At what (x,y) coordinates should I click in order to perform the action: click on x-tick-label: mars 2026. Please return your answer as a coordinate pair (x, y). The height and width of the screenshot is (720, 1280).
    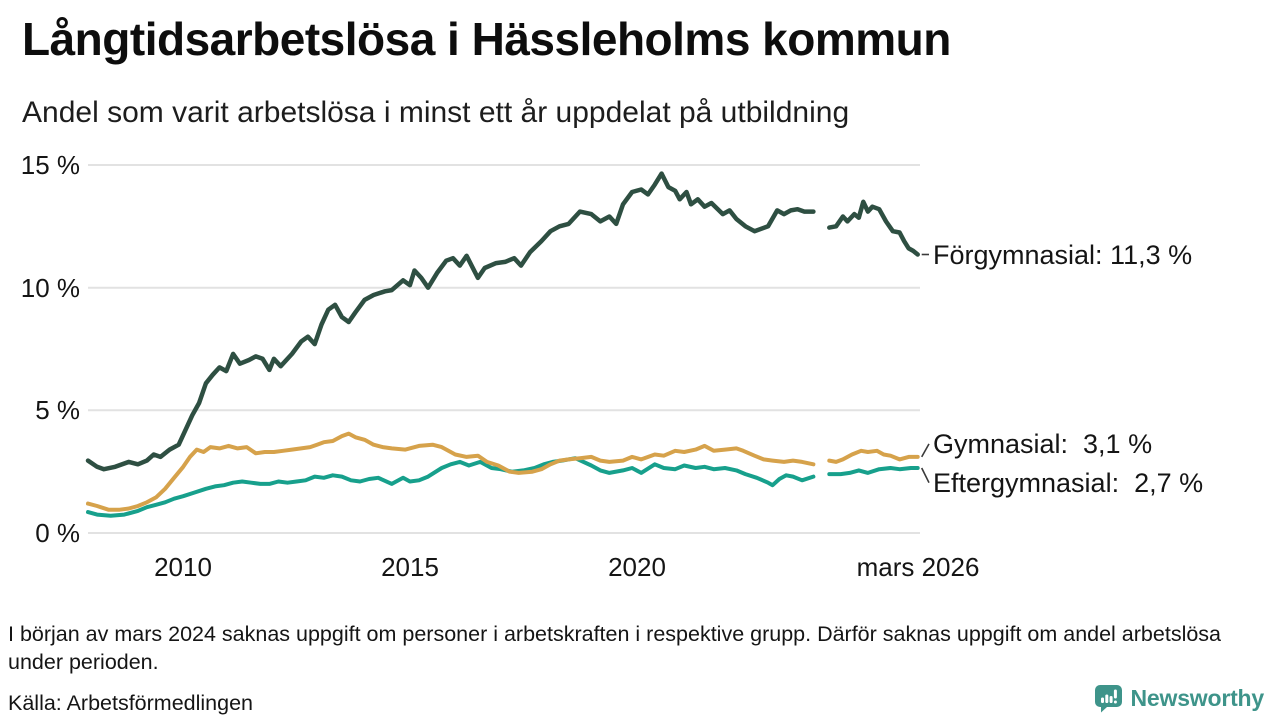
    Looking at the image, I should click on (918, 567).